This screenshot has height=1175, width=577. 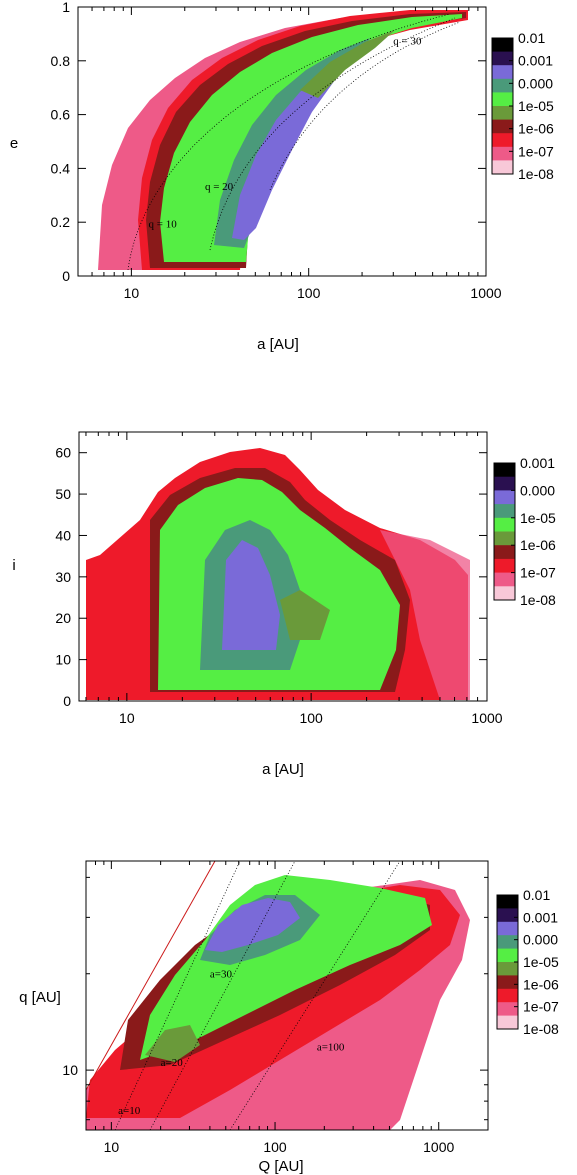 What do you see at coordinates (315, 995) in the screenshot?
I see `line-a100` at bounding box center [315, 995].